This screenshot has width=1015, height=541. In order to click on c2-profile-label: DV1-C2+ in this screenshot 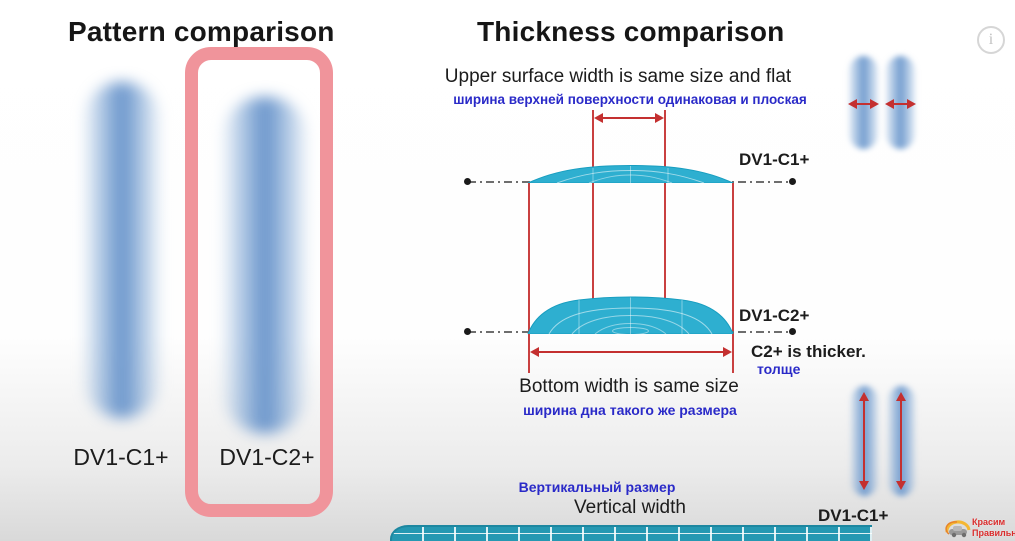, I will do `click(774, 315)`.